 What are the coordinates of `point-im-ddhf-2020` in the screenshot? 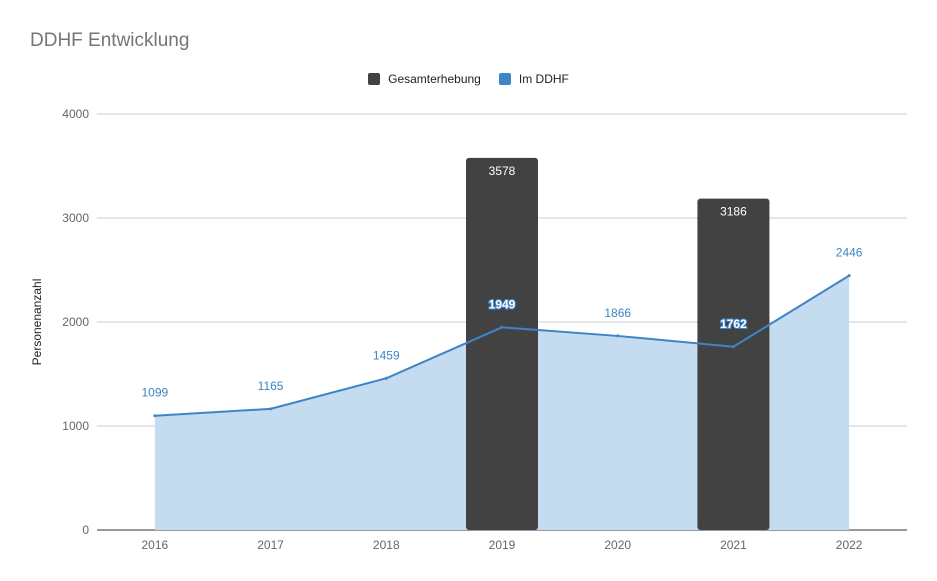 It's located at (618, 336).